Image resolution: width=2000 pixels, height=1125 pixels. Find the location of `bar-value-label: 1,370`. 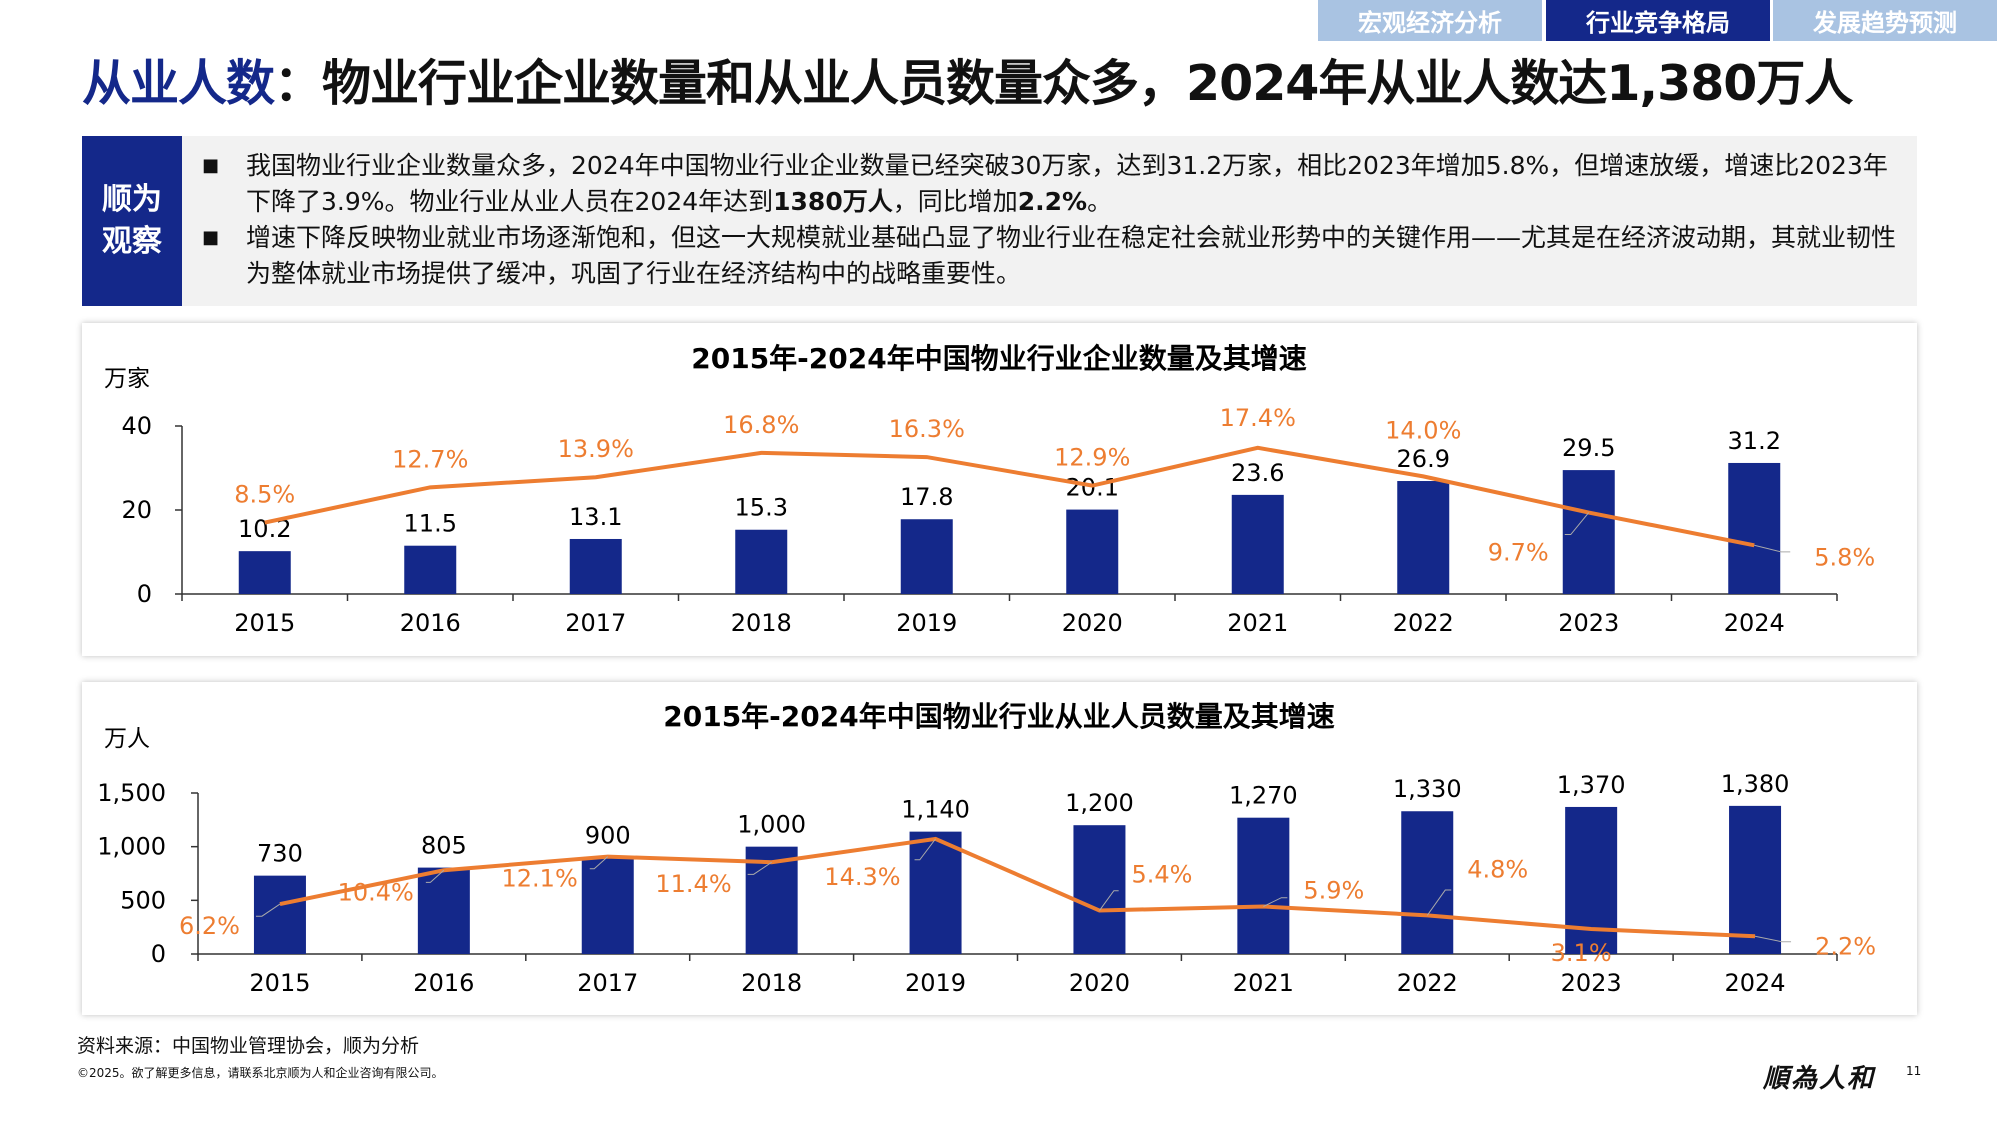

bar-value-label: 1,370 is located at coordinates (1591, 785).